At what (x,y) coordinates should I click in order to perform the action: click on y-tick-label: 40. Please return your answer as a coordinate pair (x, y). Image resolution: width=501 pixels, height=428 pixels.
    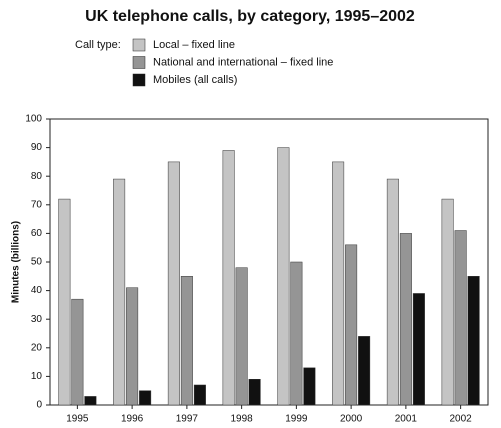
    Looking at the image, I should click on (37, 290).